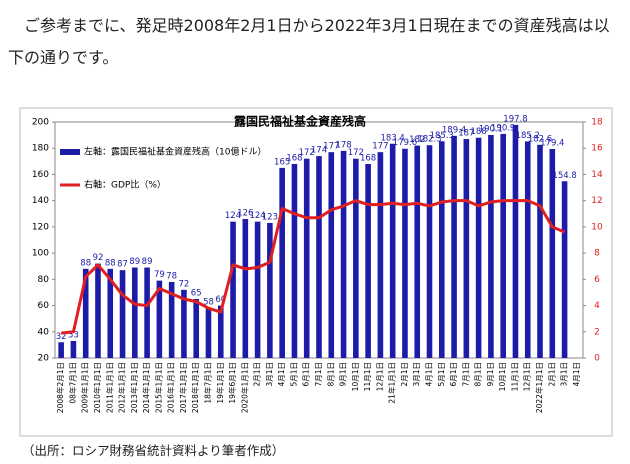 The height and width of the screenshot is (464, 630). What do you see at coordinates (122, 265) in the screenshot?
I see `bar-value-label: 87` at bounding box center [122, 265].